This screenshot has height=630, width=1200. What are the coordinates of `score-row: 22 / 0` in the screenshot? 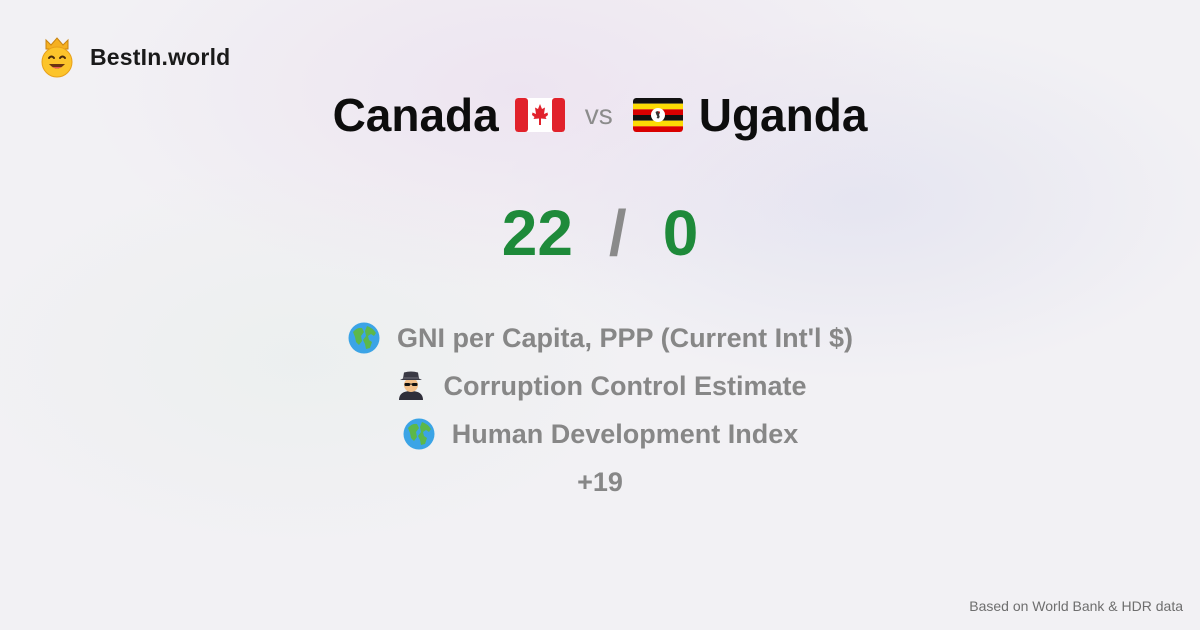 It's located at (600, 233).